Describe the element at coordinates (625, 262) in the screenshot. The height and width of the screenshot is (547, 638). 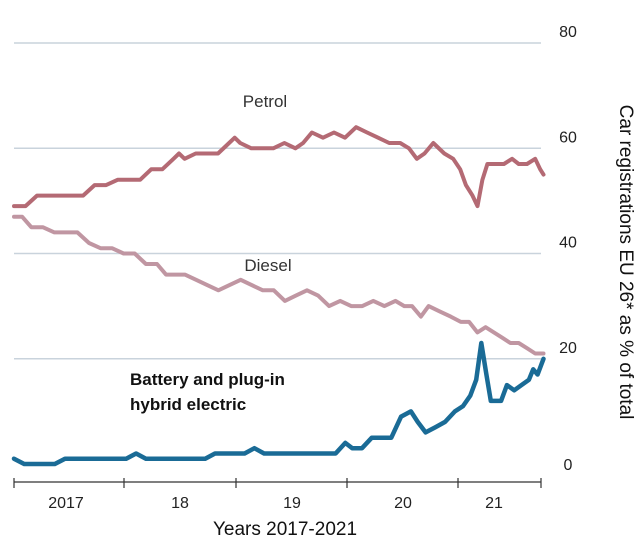
I see `y-axis-title: Car registrations EU 26* as % of total` at that location.